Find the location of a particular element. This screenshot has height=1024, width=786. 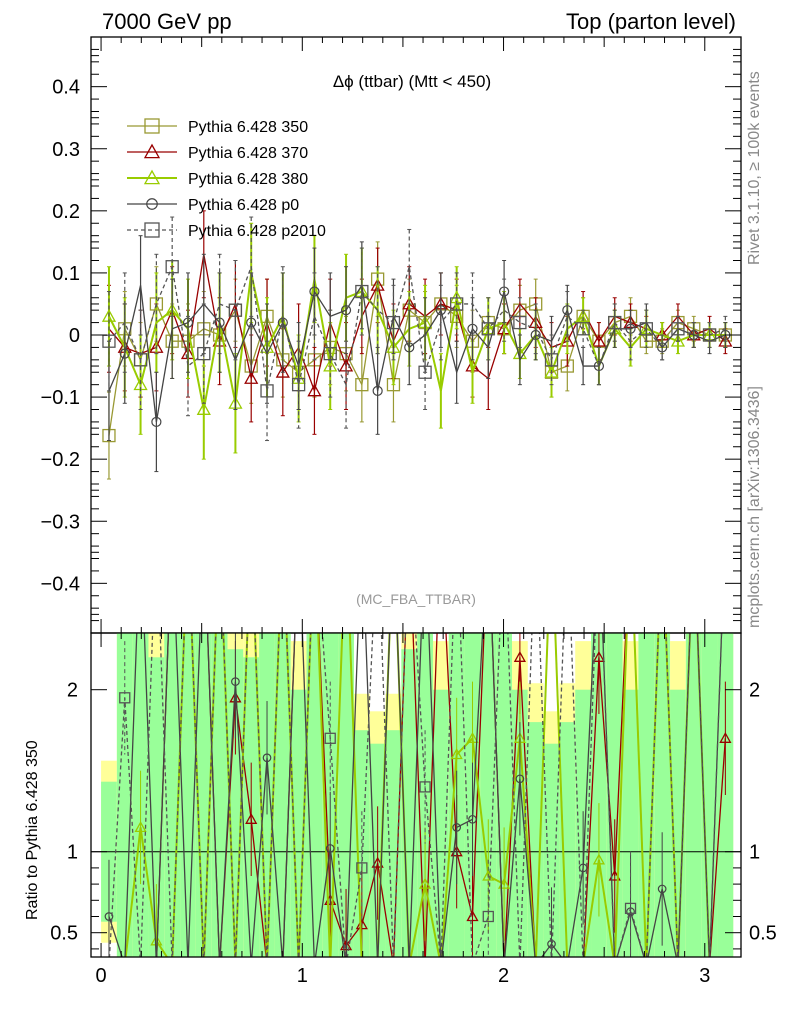

y-tick-label: 0 is located at coordinates (74, 336).